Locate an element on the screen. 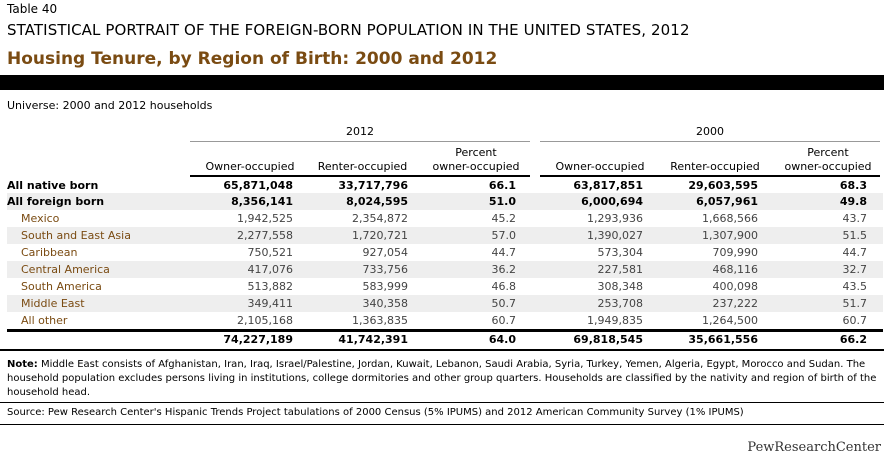 The height and width of the screenshot is (459, 889). cell-owner-2000: 227,581 is located at coordinates (620, 269).